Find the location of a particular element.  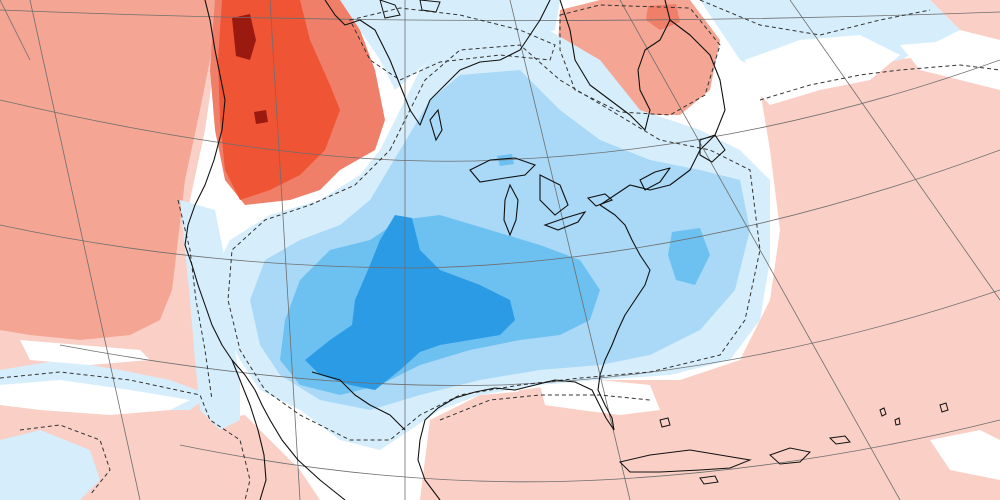

mexico-warm is located at coordinates (265, 457).